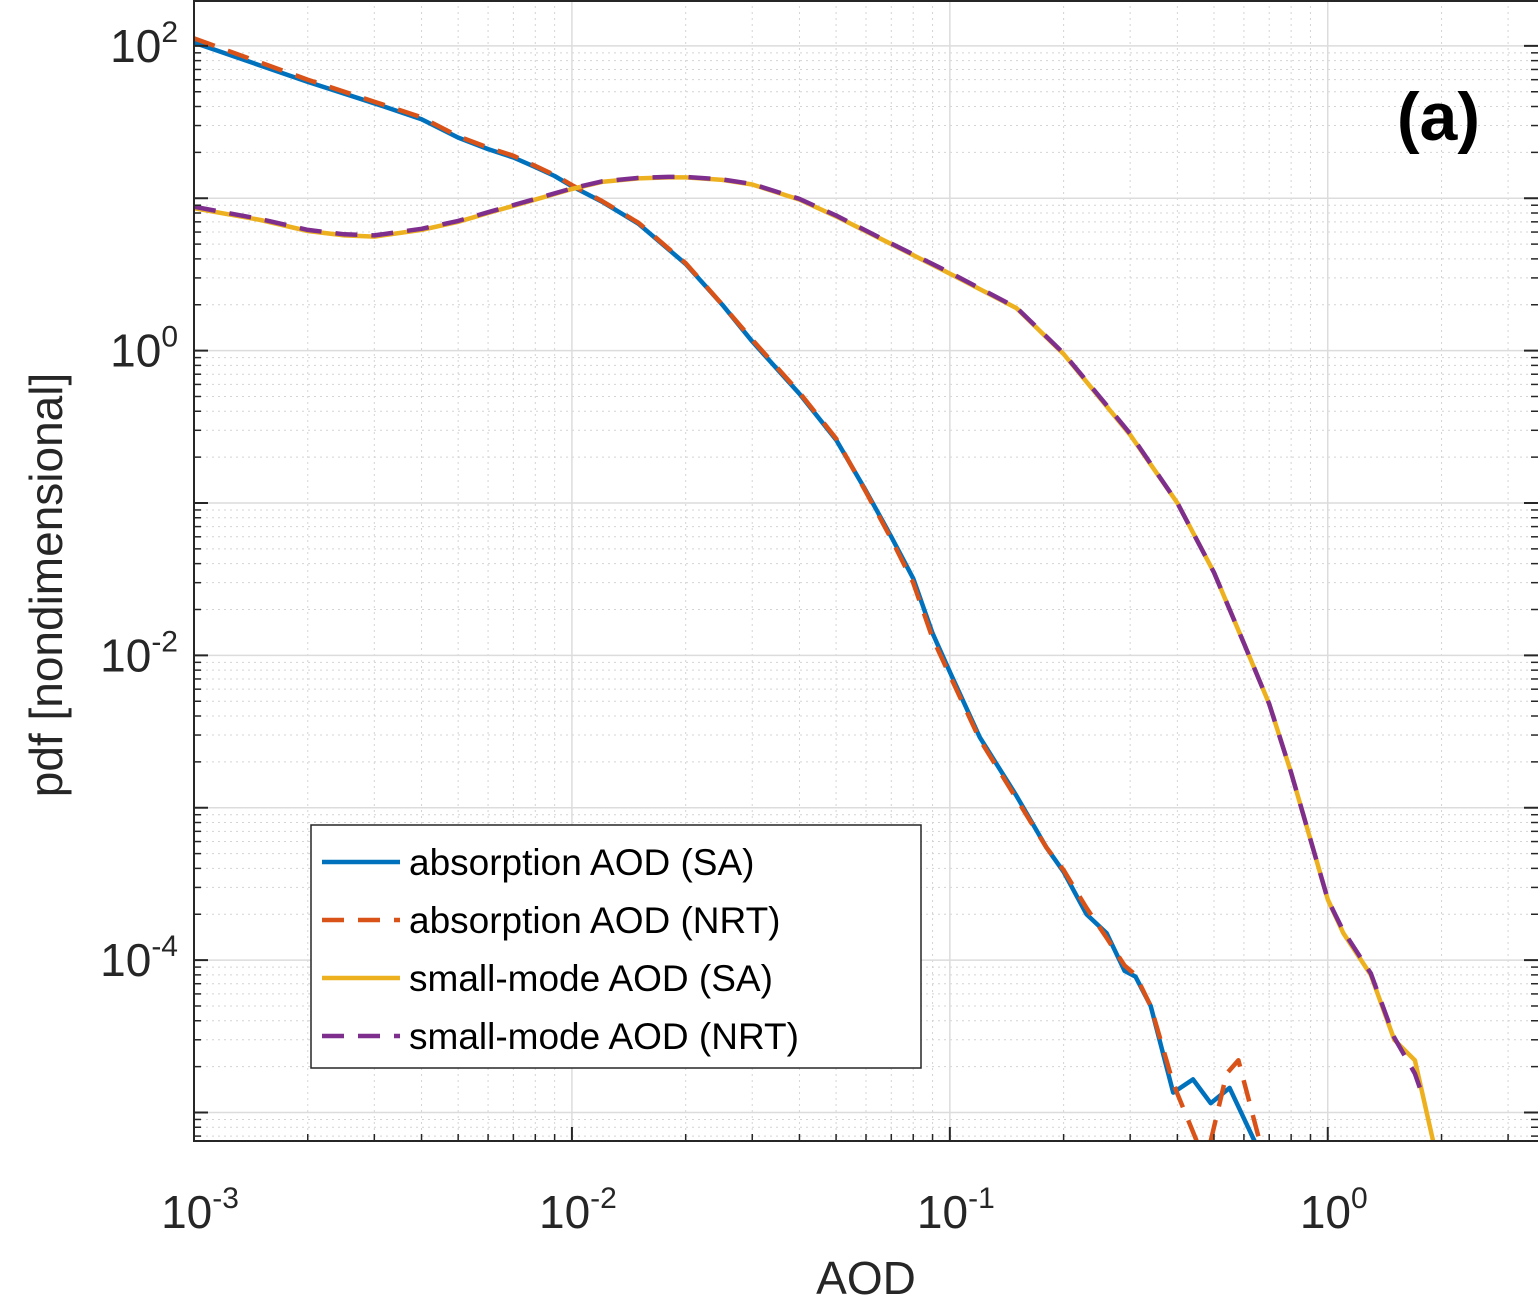 This screenshot has height=1308, width=1538. I want to click on x-tick-label: 10⁰, so click(1334, 1210).